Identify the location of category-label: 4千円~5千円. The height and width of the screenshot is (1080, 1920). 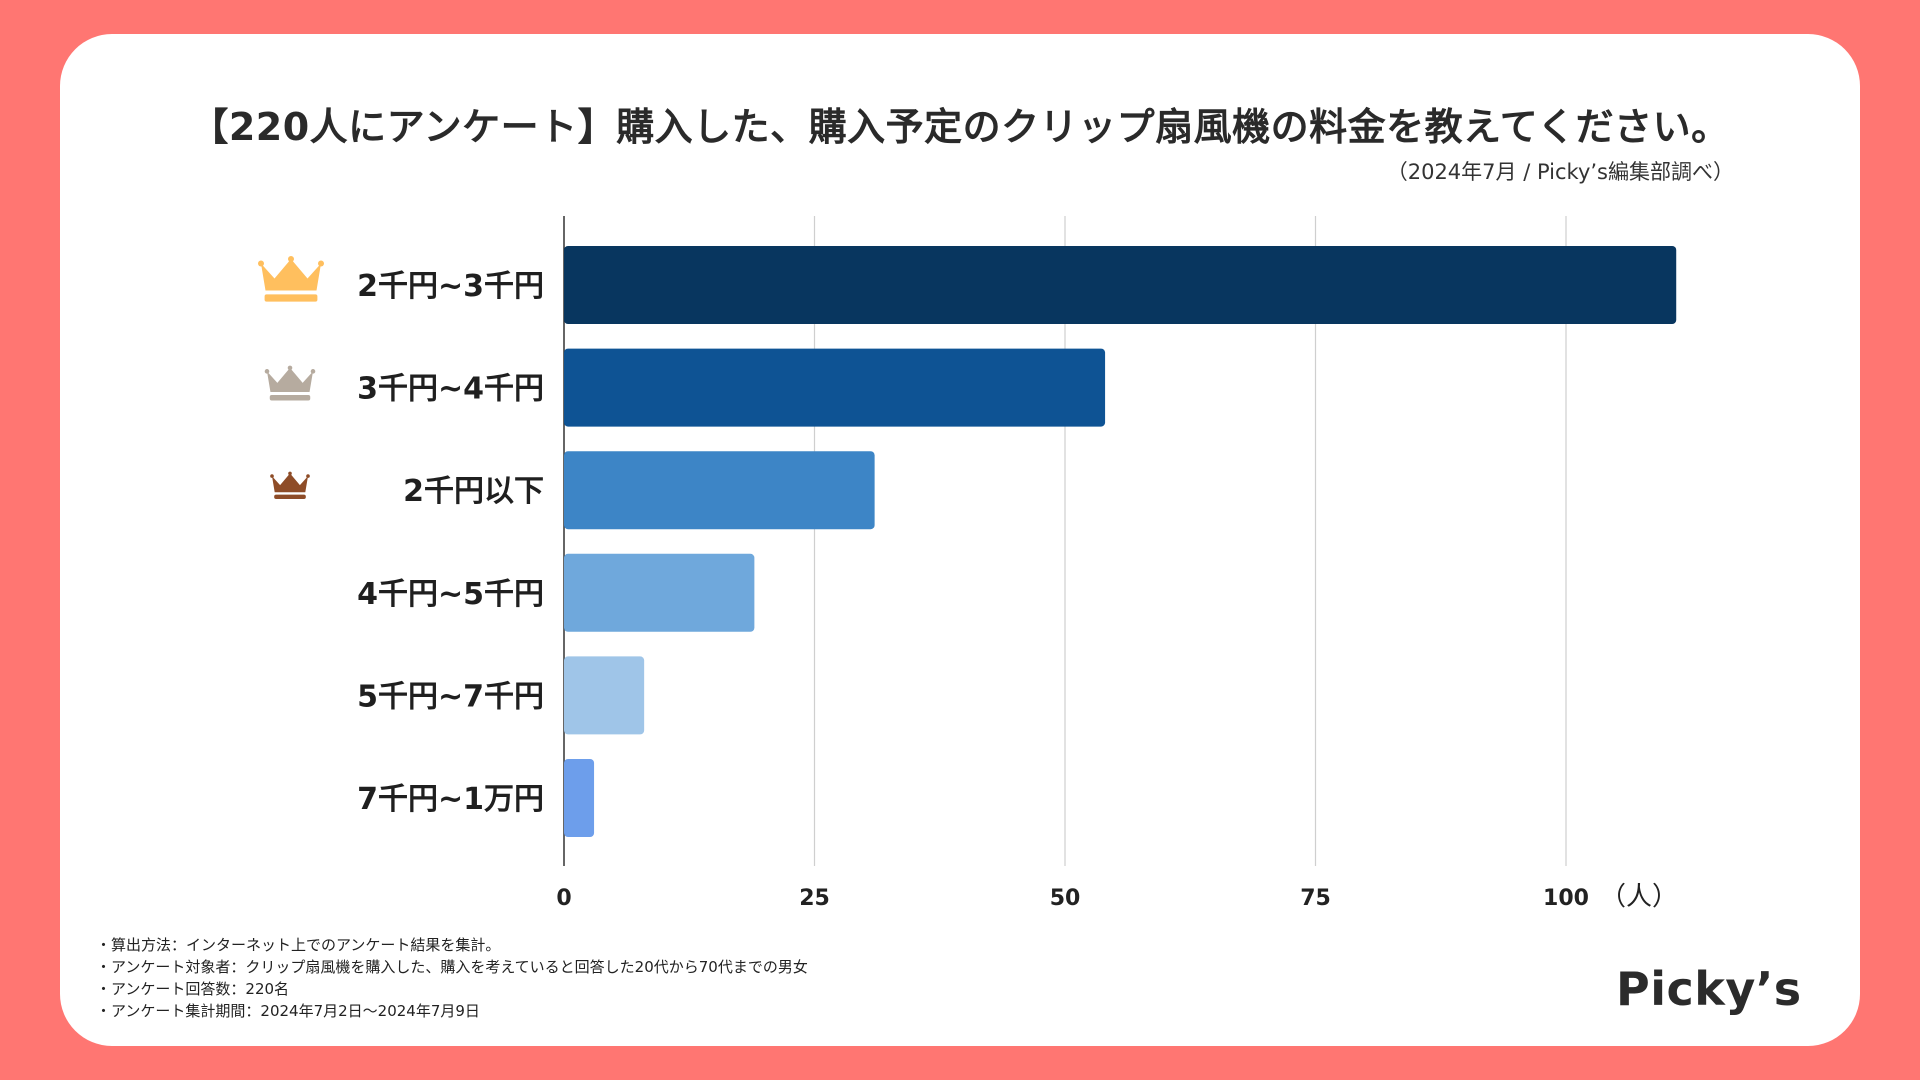
(450, 594).